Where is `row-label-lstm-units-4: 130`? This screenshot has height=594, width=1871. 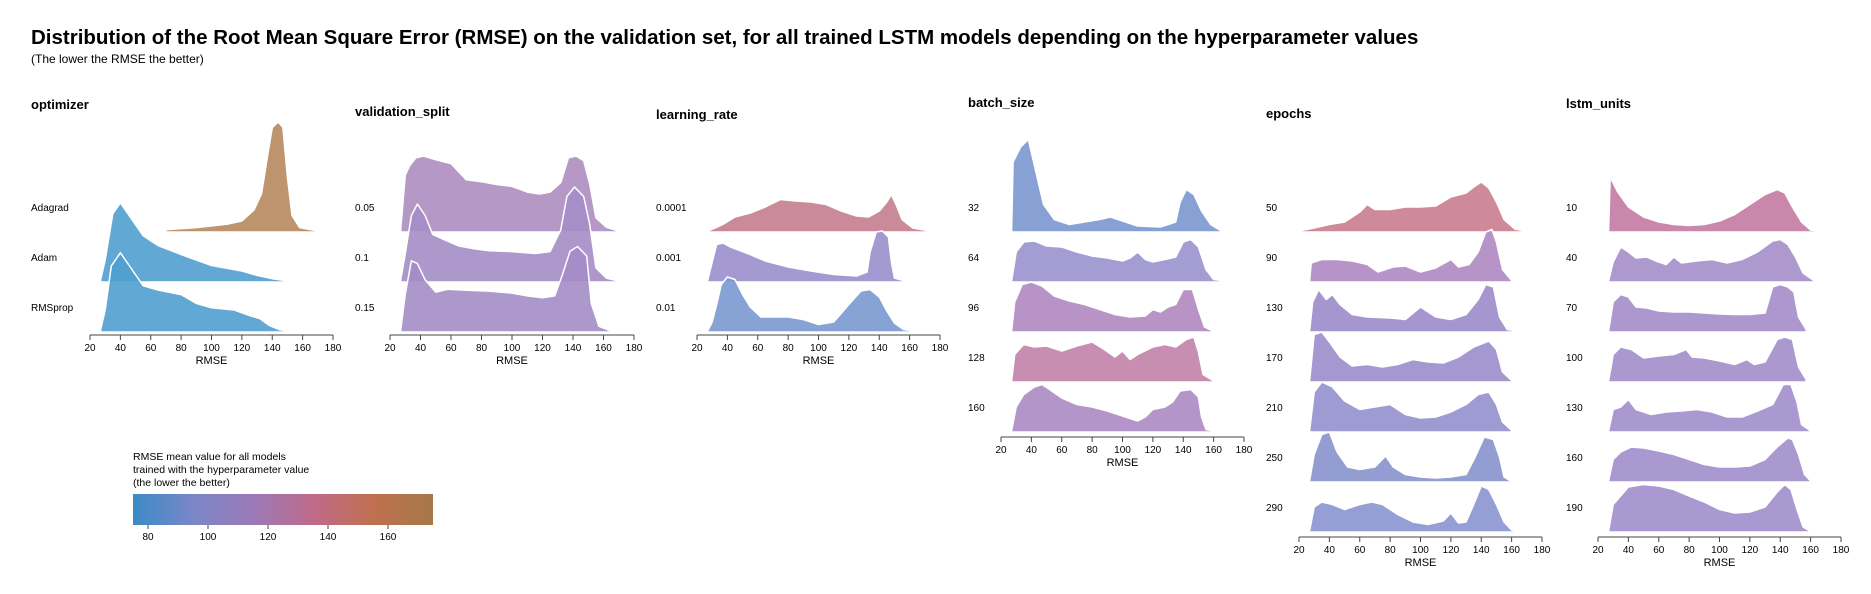 row-label-lstm-units-4: 130 is located at coordinates (1574, 408).